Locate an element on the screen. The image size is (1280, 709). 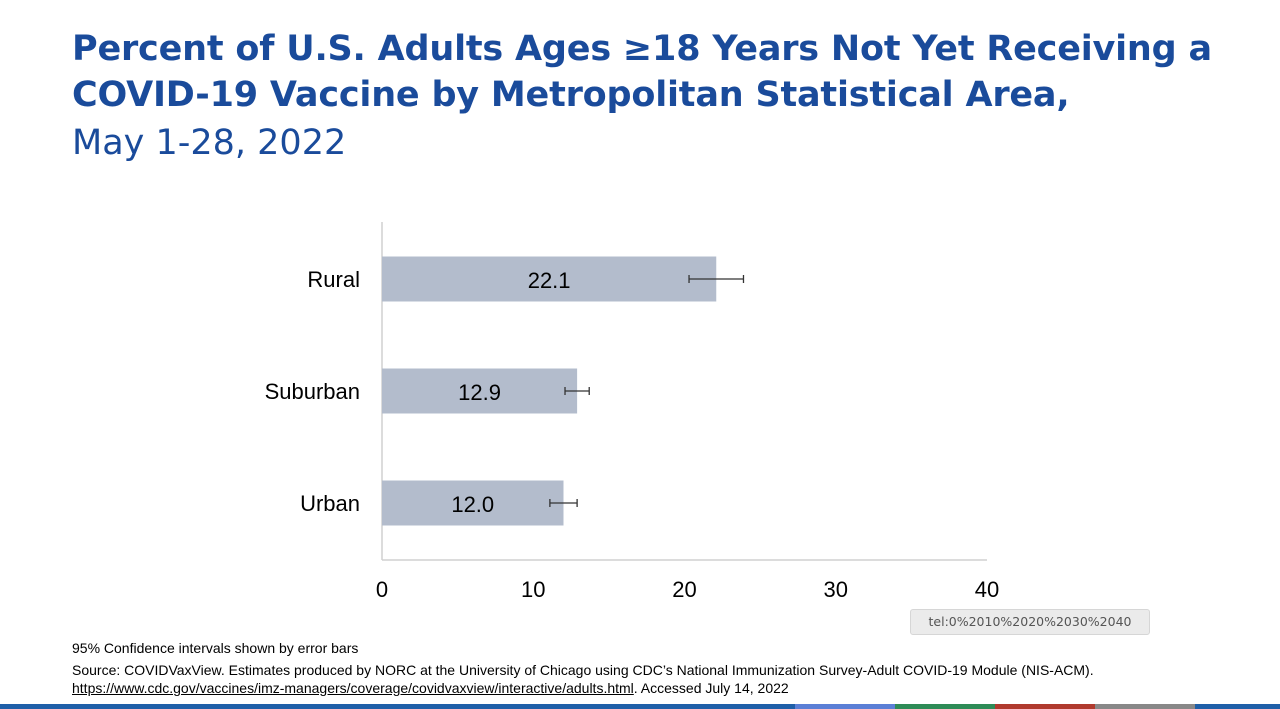
bar-urban is located at coordinates (473, 503).